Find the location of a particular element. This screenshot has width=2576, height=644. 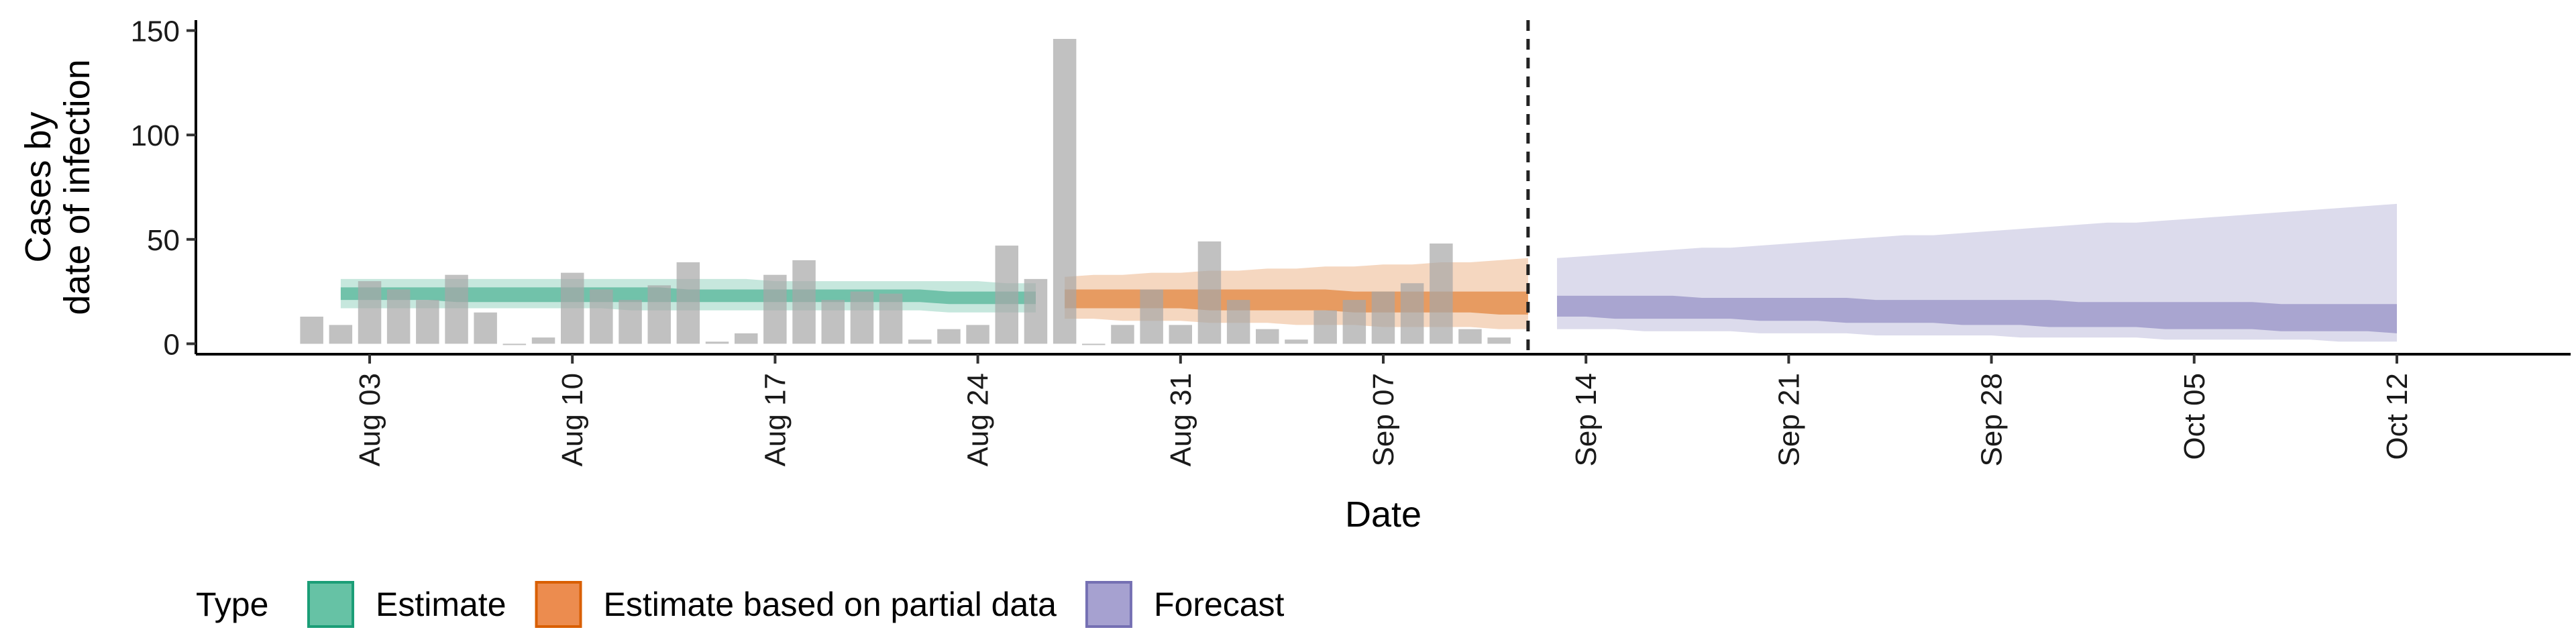

legend-label-estimate: Estimate is located at coordinates (441, 604).